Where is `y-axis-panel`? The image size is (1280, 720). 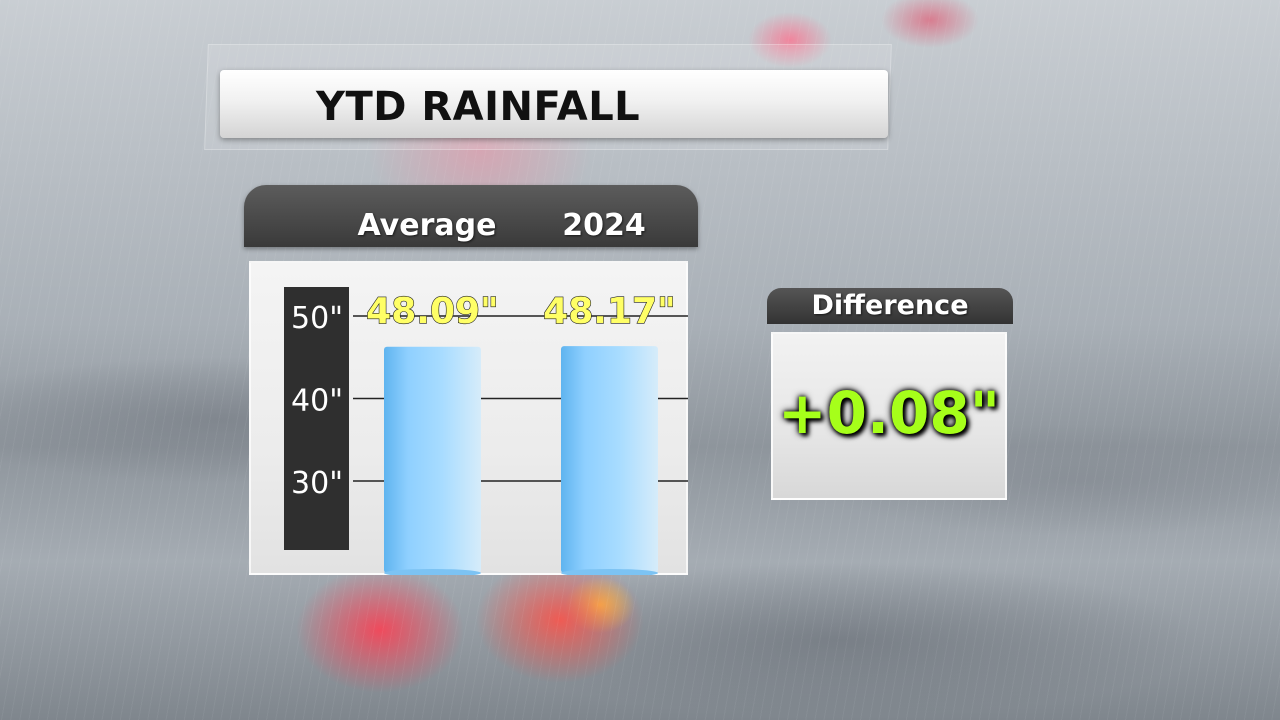 y-axis-panel is located at coordinates (316, 418).